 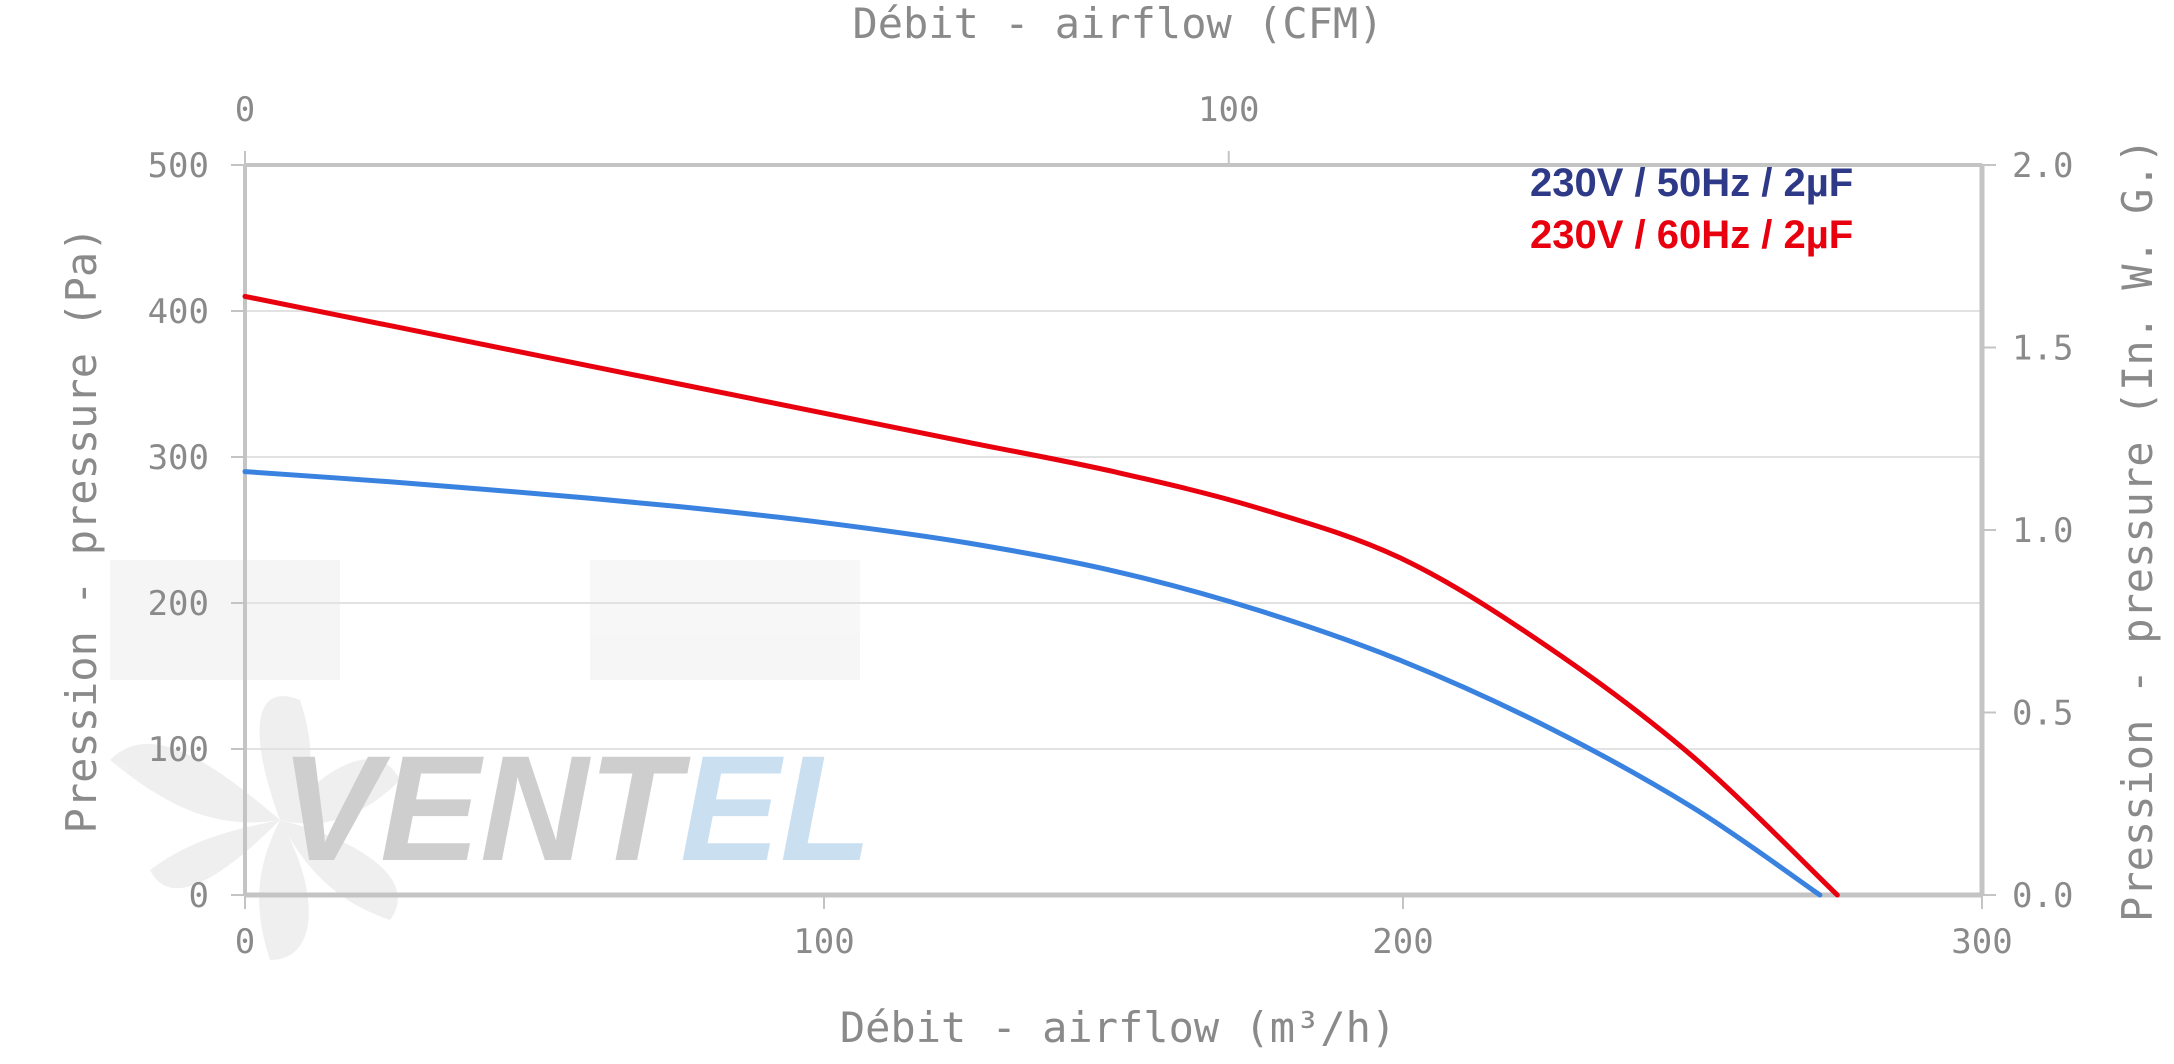 I want to click on x2-tick-label: 0, so click(x=245, y=110).